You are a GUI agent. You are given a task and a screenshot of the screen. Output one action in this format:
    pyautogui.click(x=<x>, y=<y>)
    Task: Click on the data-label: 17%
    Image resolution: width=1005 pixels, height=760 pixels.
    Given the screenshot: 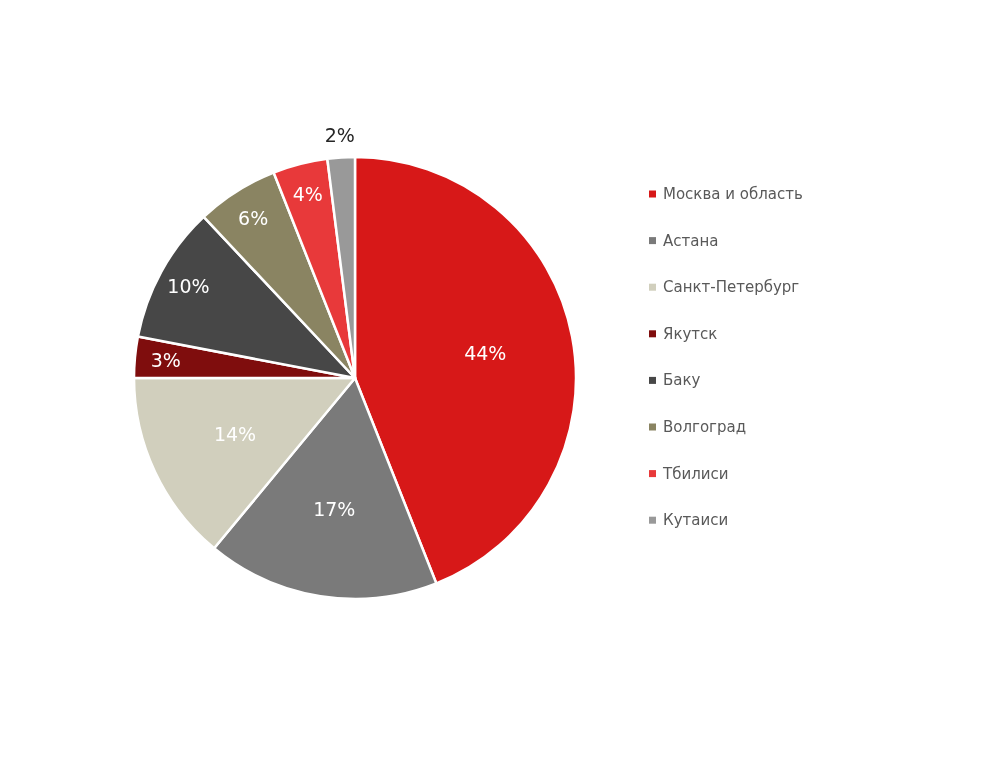 What is the action you would take?
    pyautogui.click(x=334, y=508)
    